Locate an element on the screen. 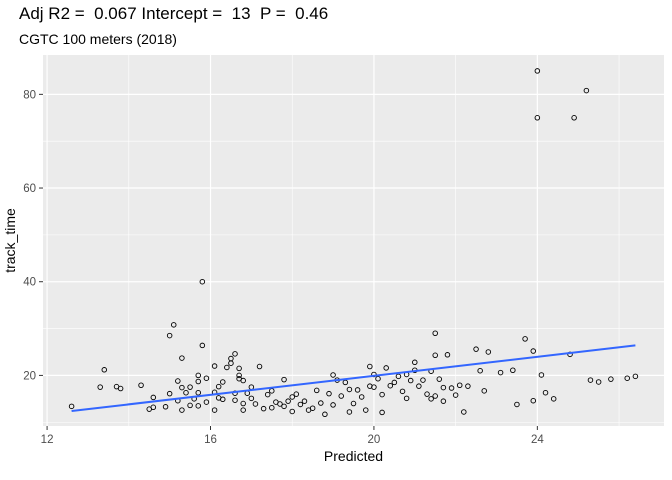  y-tick-label: 20 is located at coordinates (29, 376).